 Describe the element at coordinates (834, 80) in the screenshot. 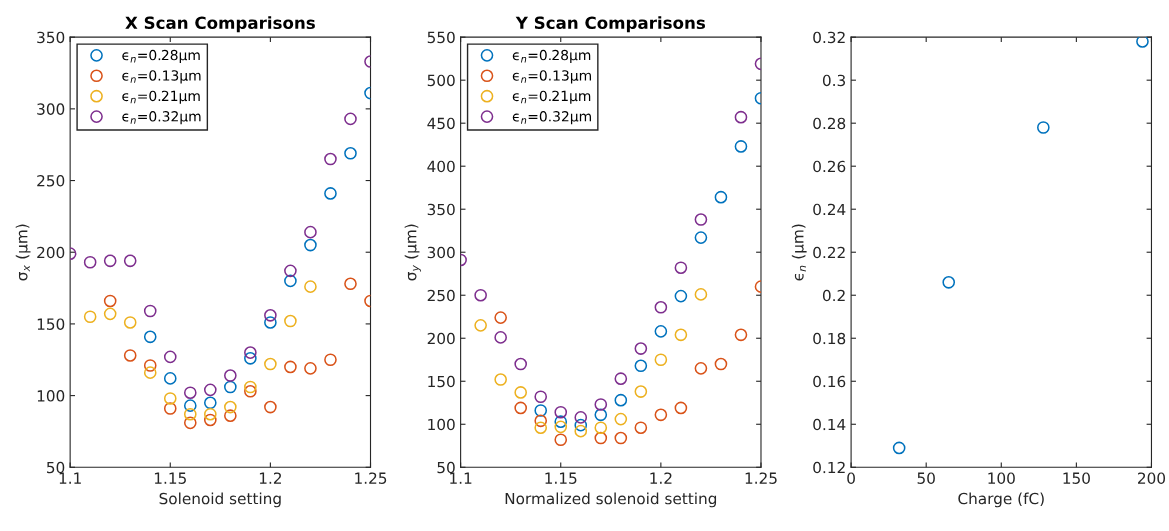

I see `y-tick-label: 0.3` at that location.